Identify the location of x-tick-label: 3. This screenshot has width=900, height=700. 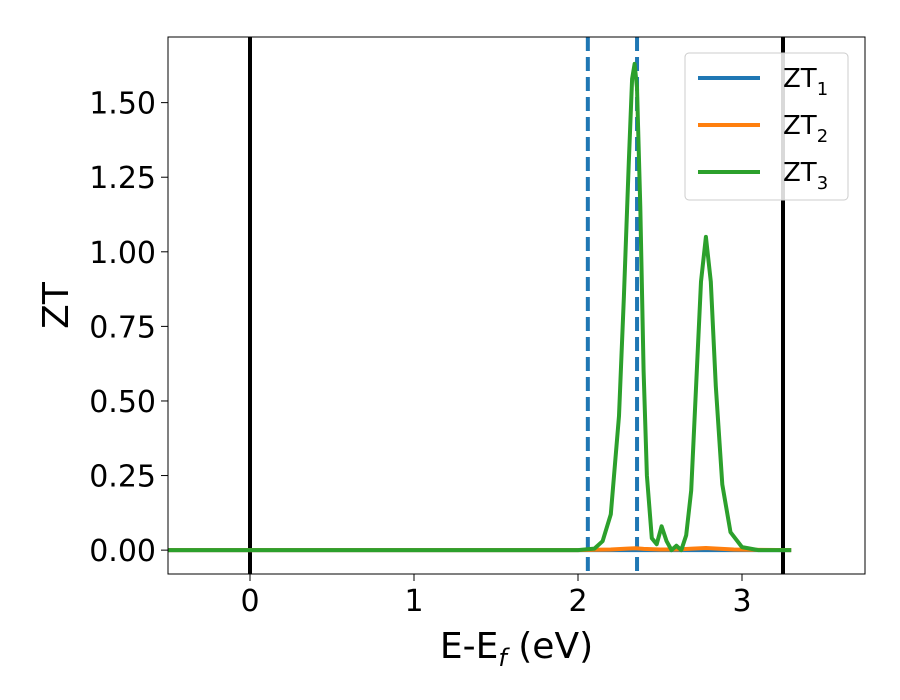
(741, 601).